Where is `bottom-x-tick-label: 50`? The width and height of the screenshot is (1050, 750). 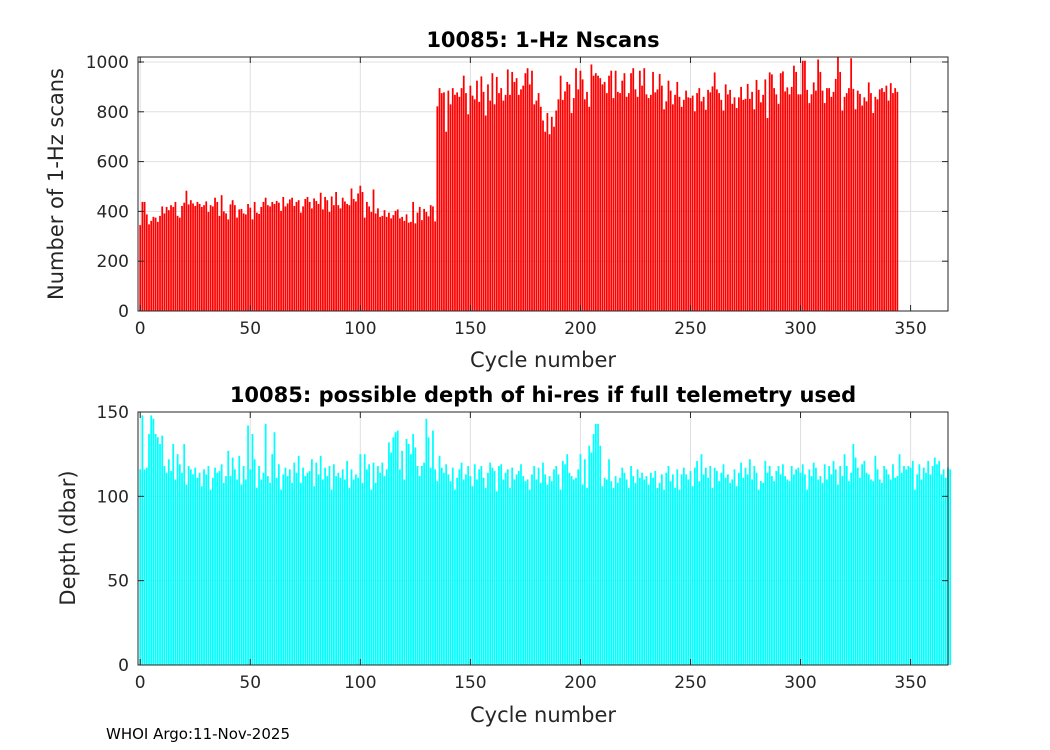
bottom-x-tick-label: 50 is located at coordinates (250, 683).